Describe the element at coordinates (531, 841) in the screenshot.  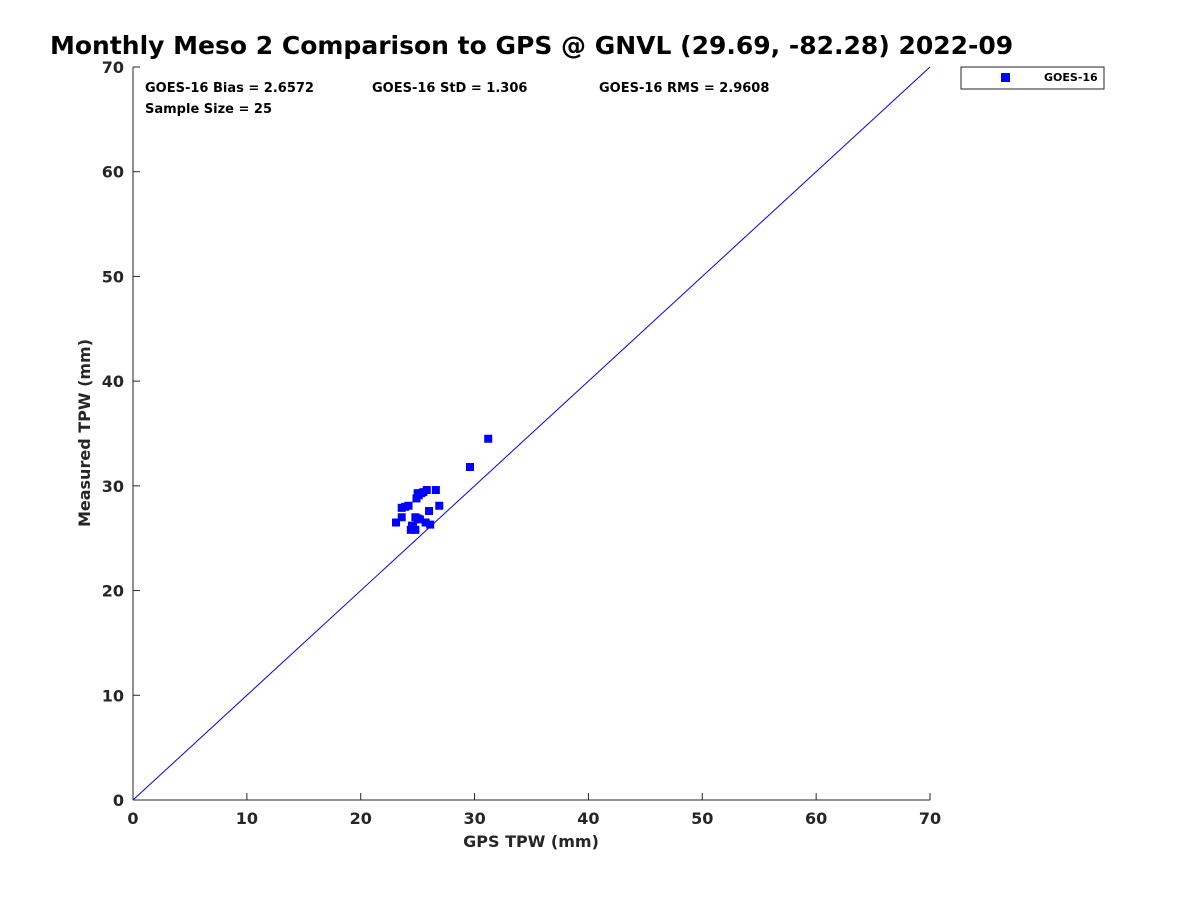
I see `x-axis-label: GPS TPW (mm)` at that location.